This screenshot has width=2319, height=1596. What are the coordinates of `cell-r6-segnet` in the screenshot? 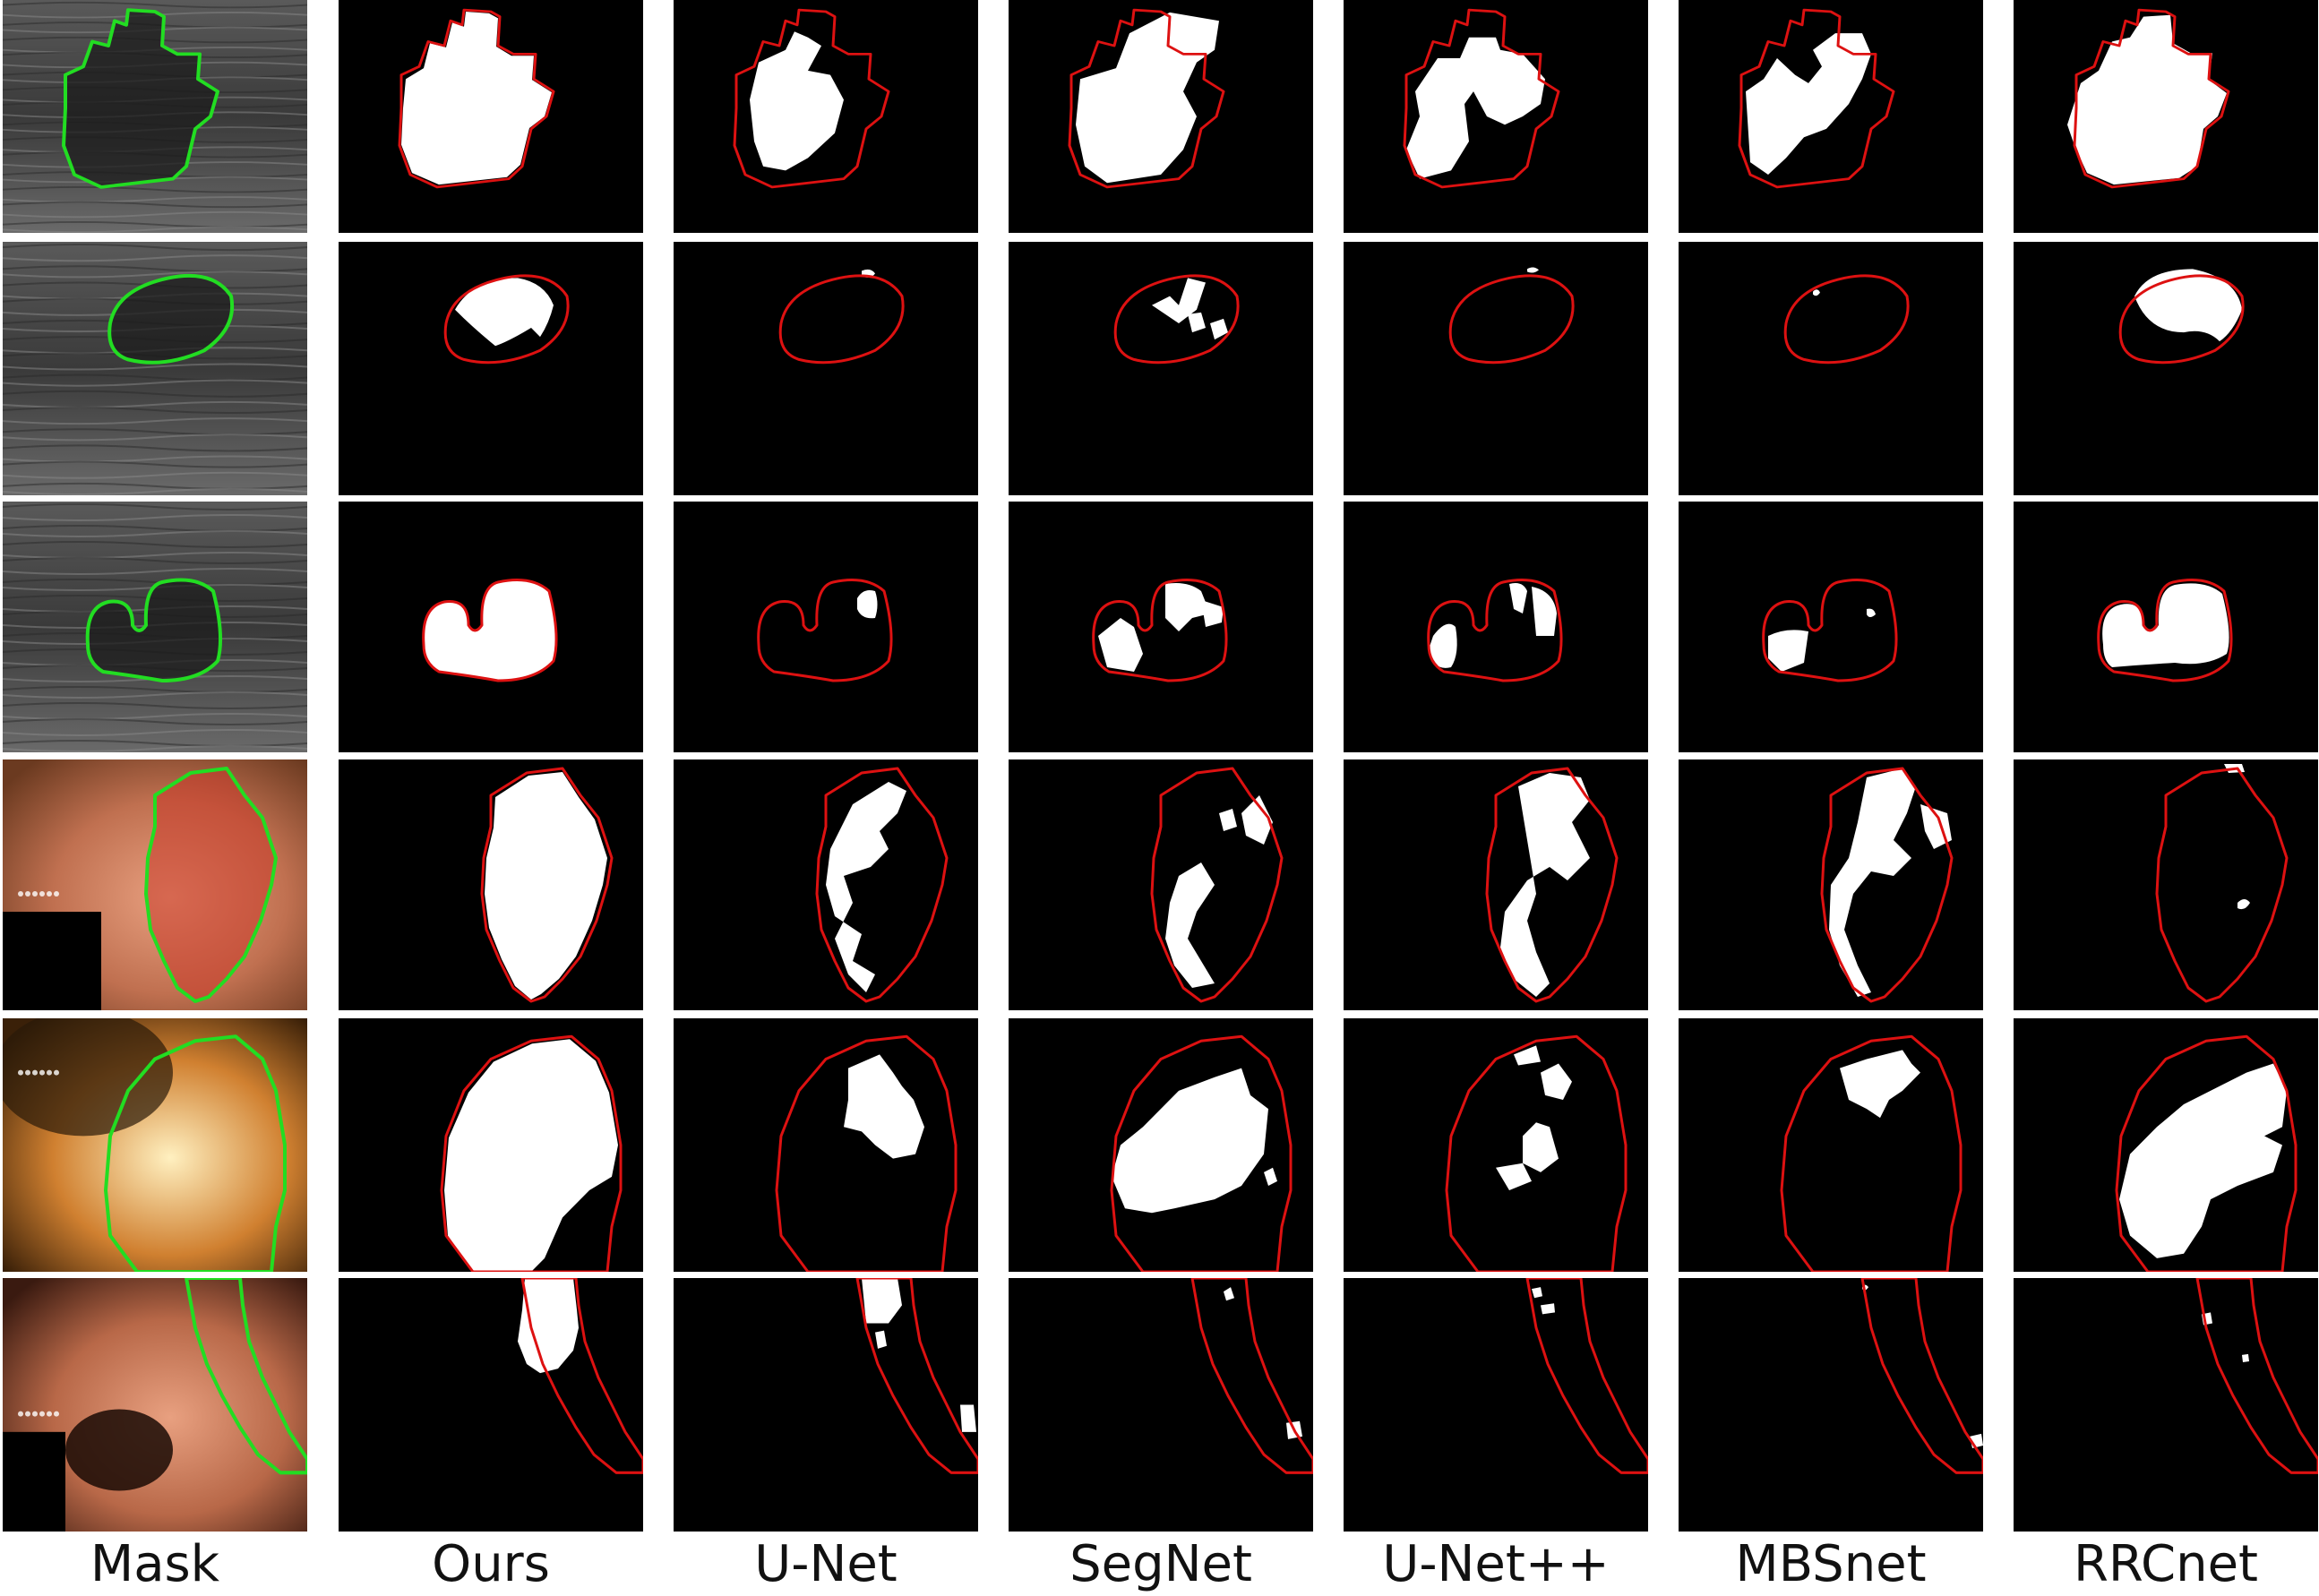 It's located at (1161, 1405).